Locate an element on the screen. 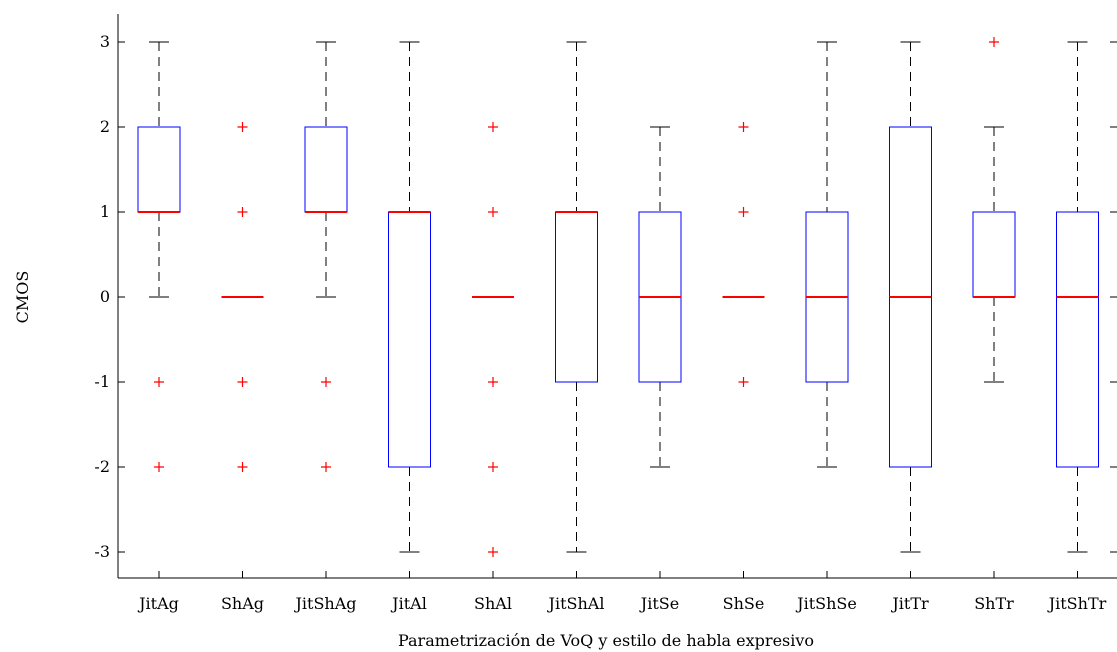 This screenshot has width=1117, height=652. x-tick-label: JitShAl is located at coordinates (576, 603).